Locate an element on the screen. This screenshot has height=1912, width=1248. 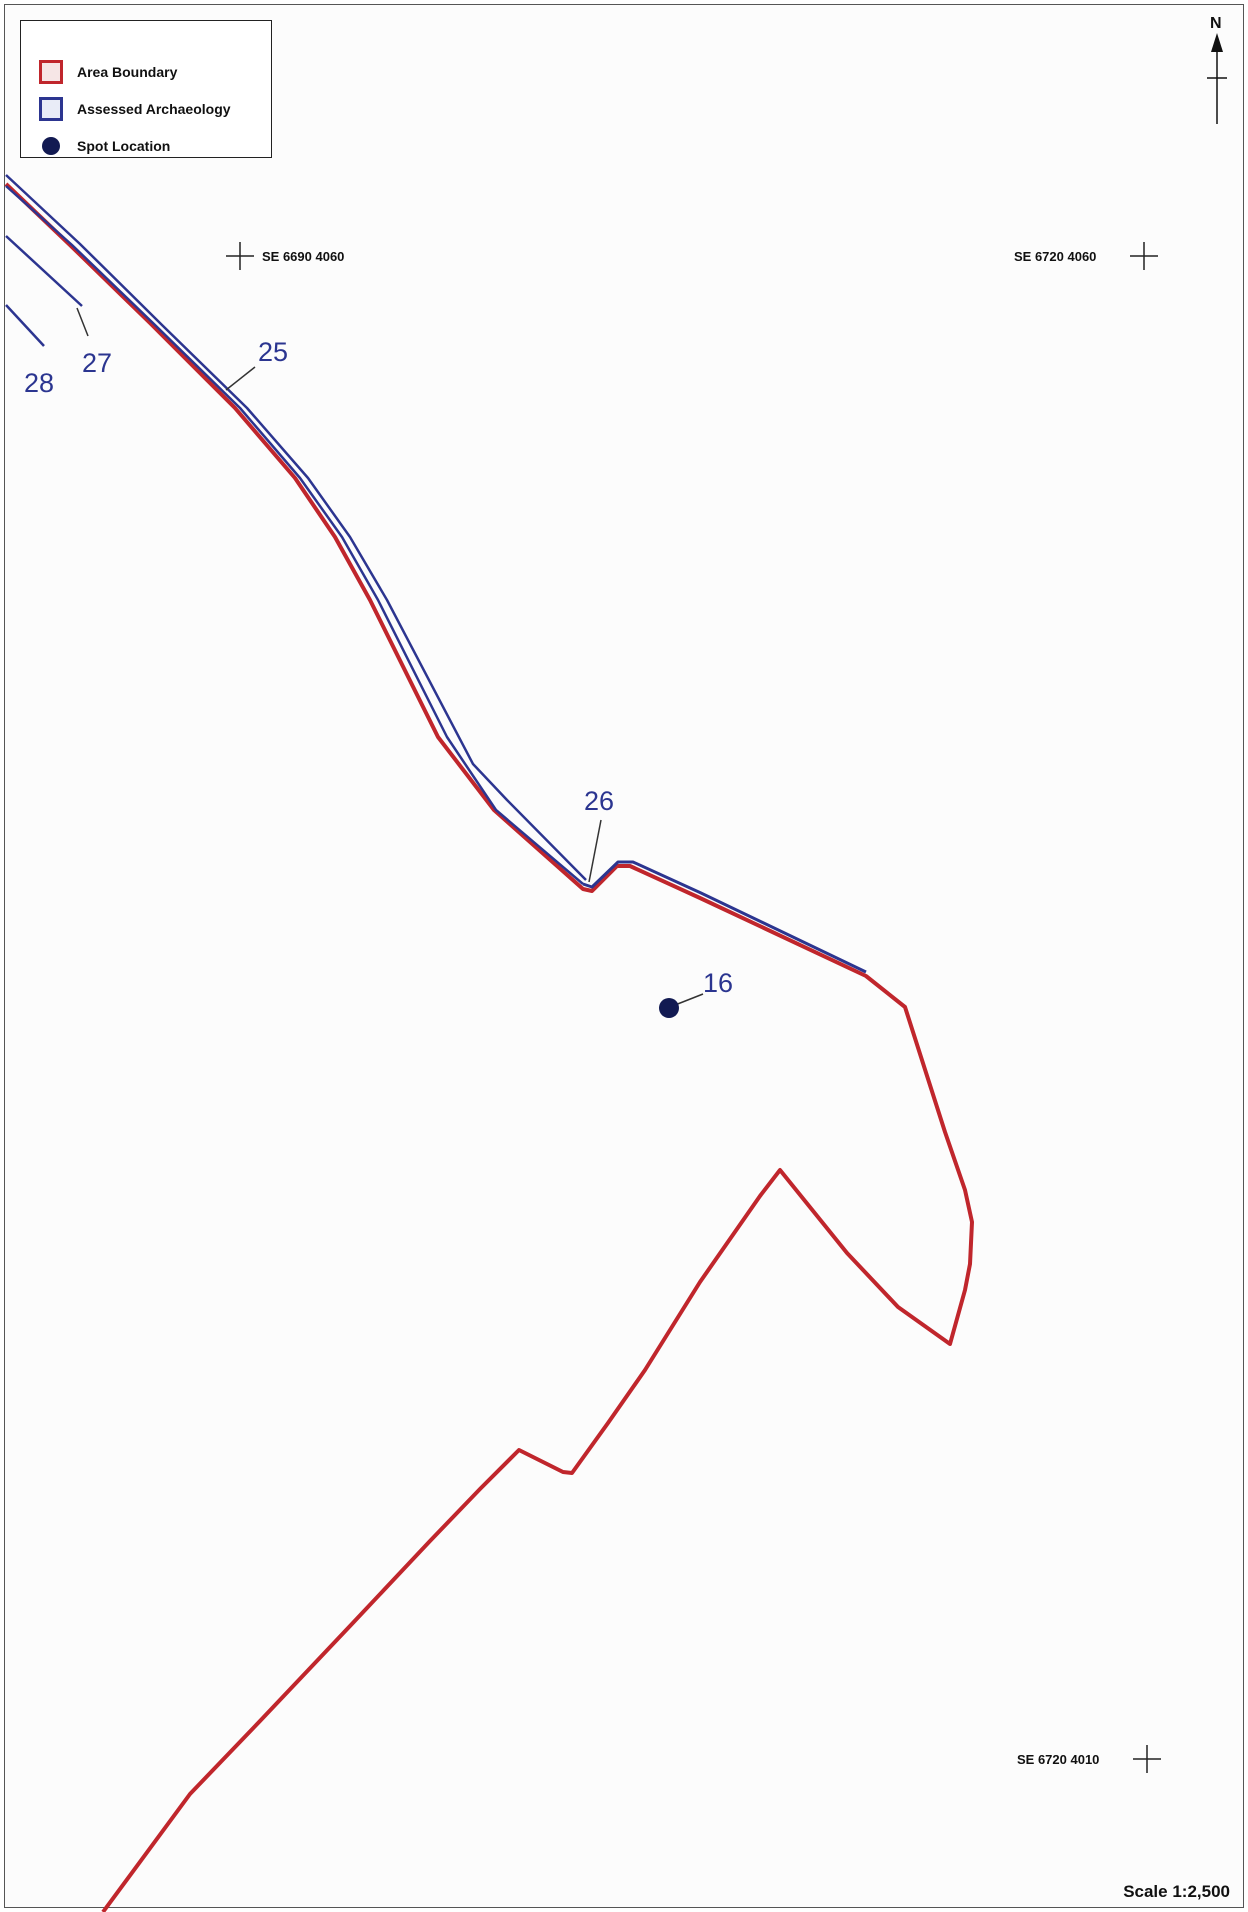
grid-ref-top-right: SE 6720 4060 is located at coordinates (1055, 256).